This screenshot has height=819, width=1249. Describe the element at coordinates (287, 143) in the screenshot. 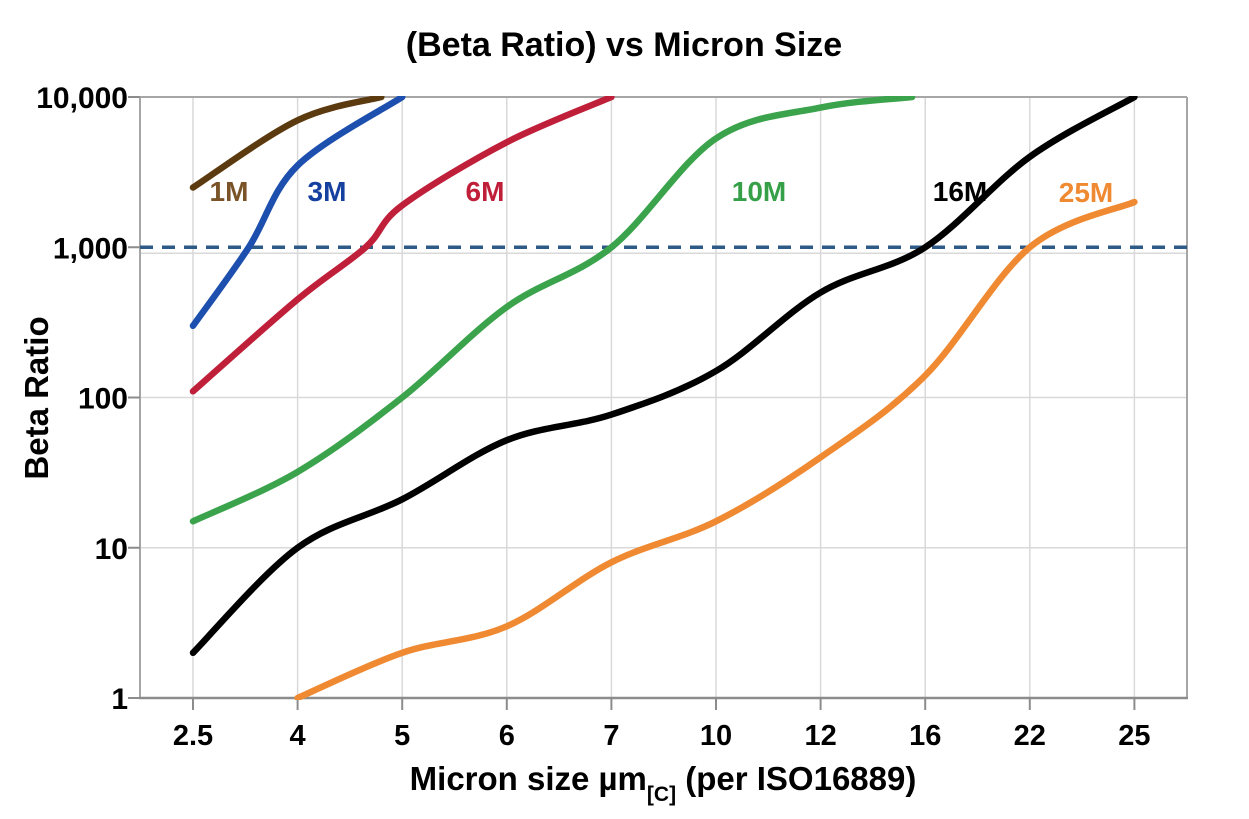

I see `series-curve-1M` at that location.